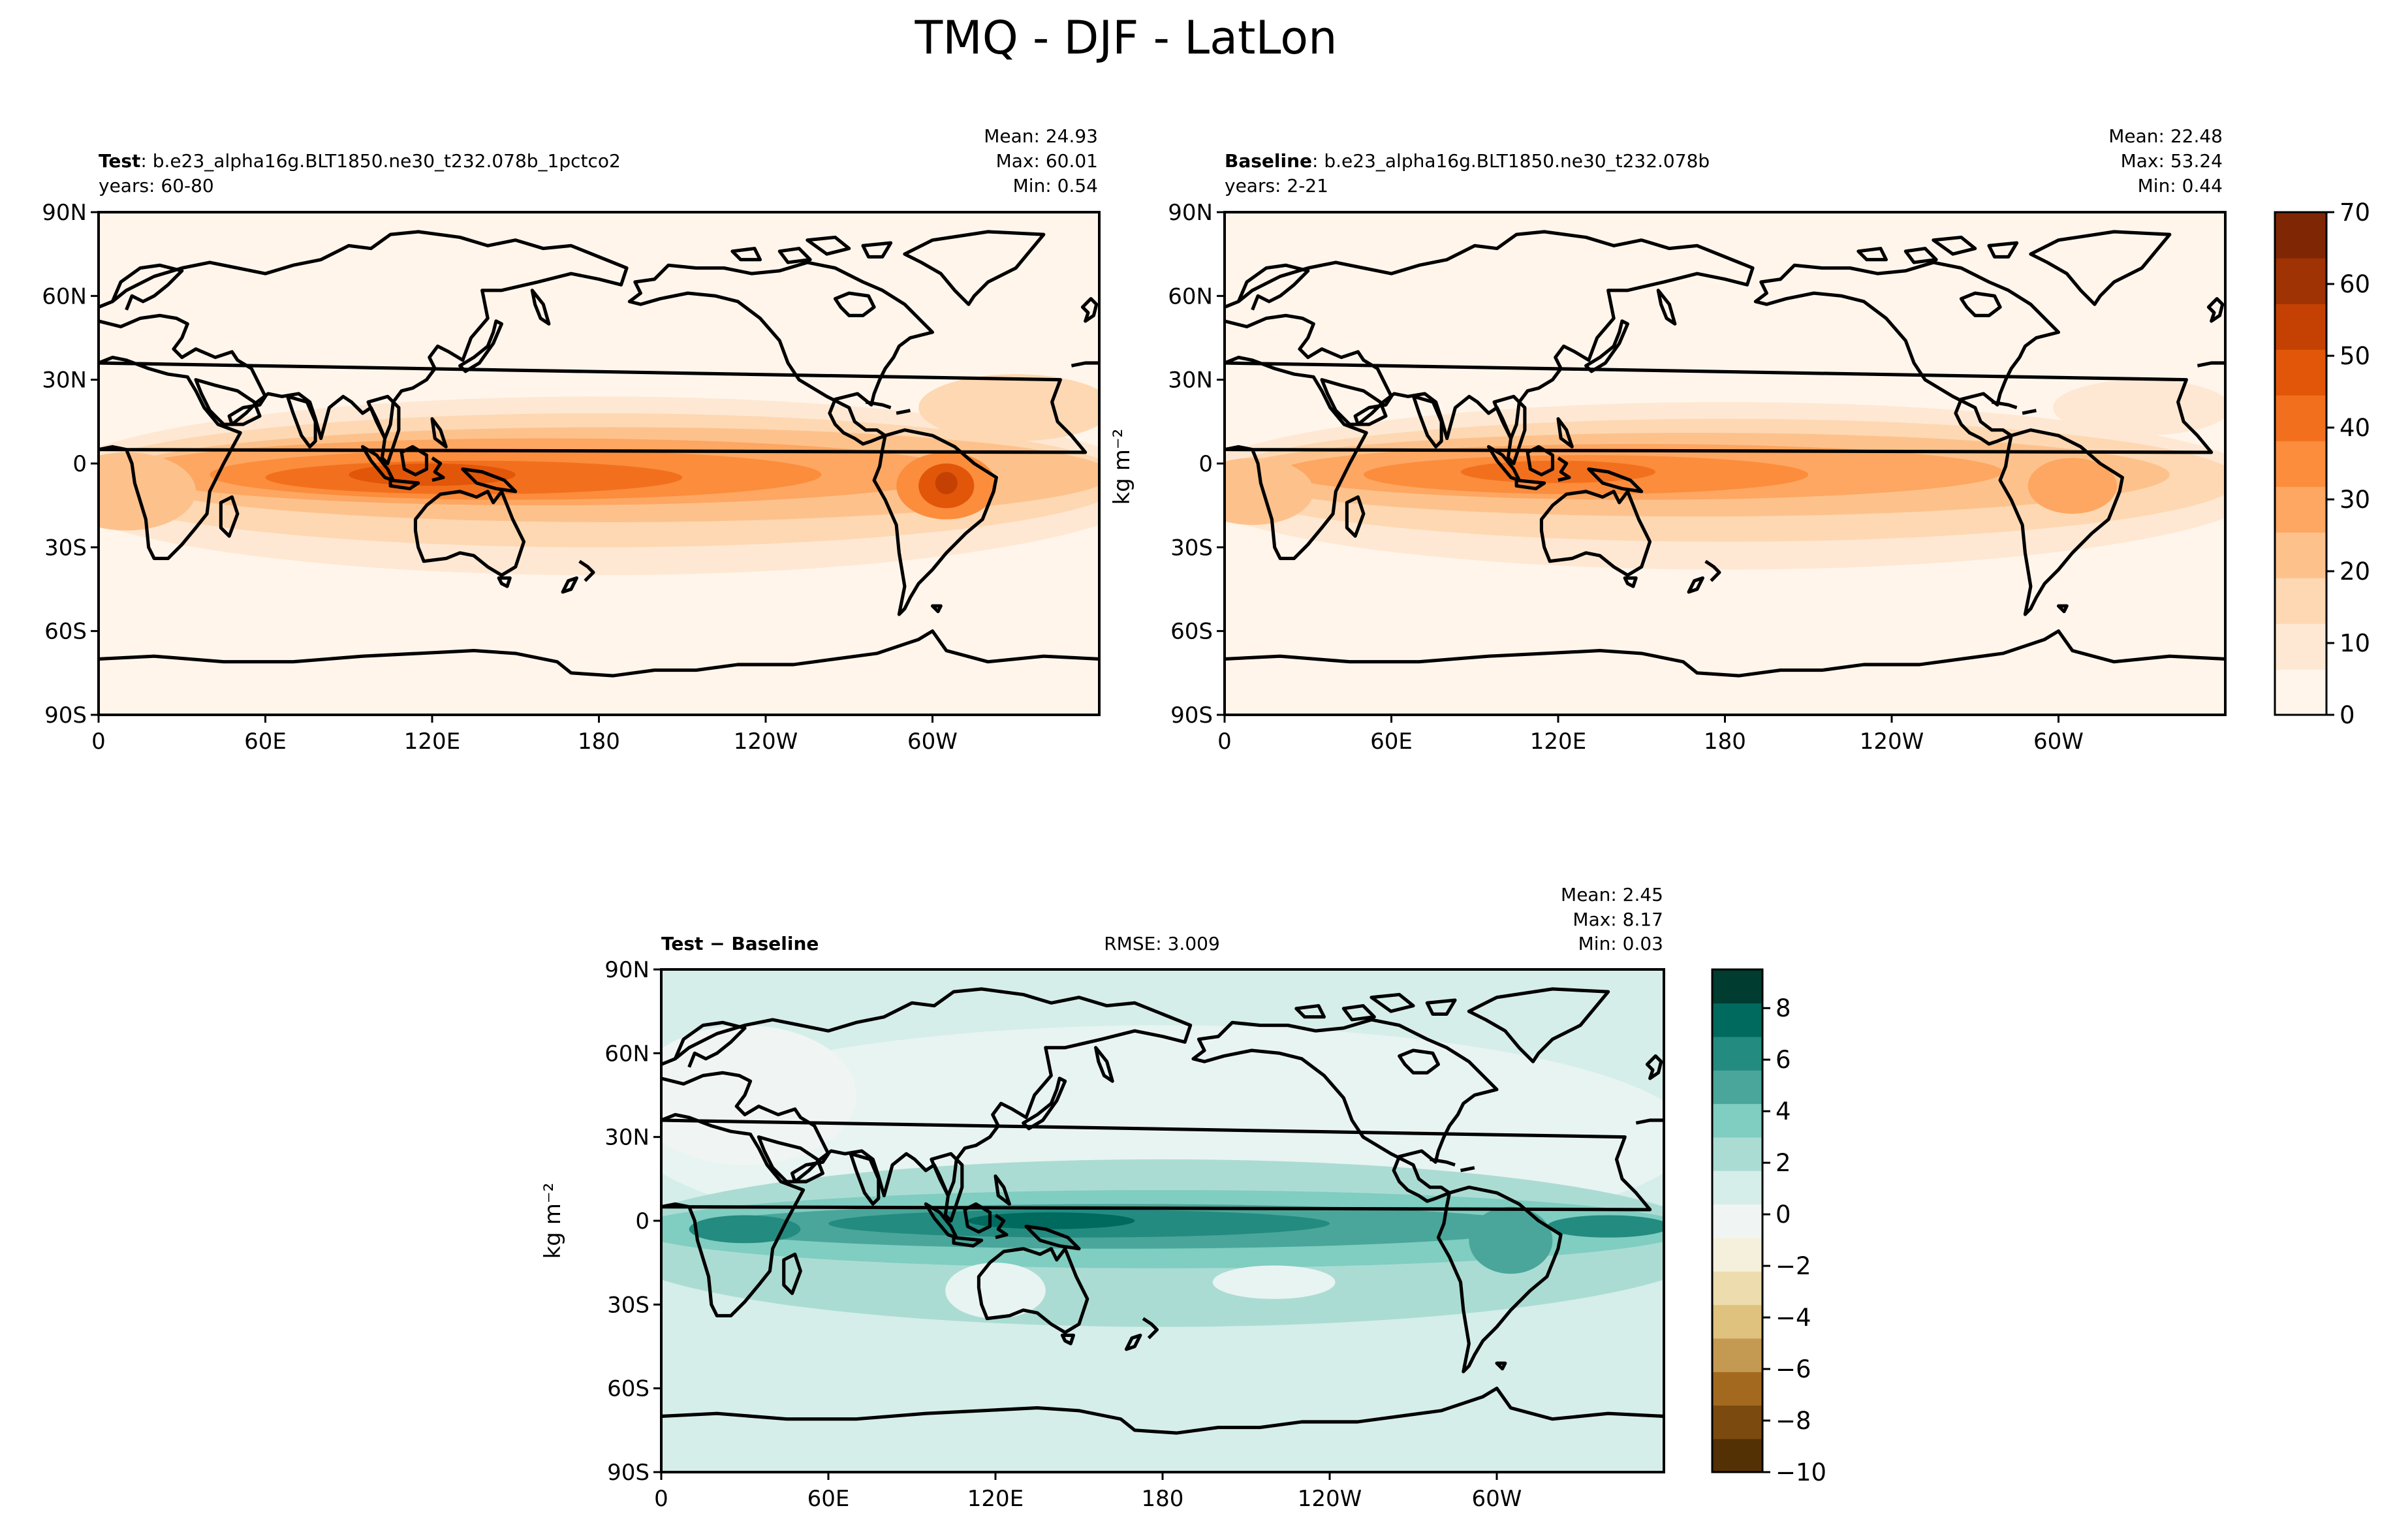 The height and width of the screenshot is (1540, 2395). Describe the element at coordinates (1783, 1008) in the screenshot. I see `colorbar-tick-label: 8` at that location.